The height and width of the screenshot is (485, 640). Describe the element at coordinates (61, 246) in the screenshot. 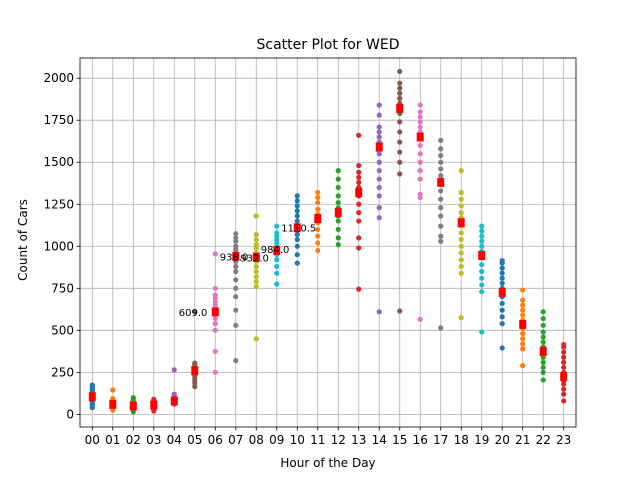

I see `y-ticks: 0 250 500 750 1000 1250 1500 1750 2000` at that location.